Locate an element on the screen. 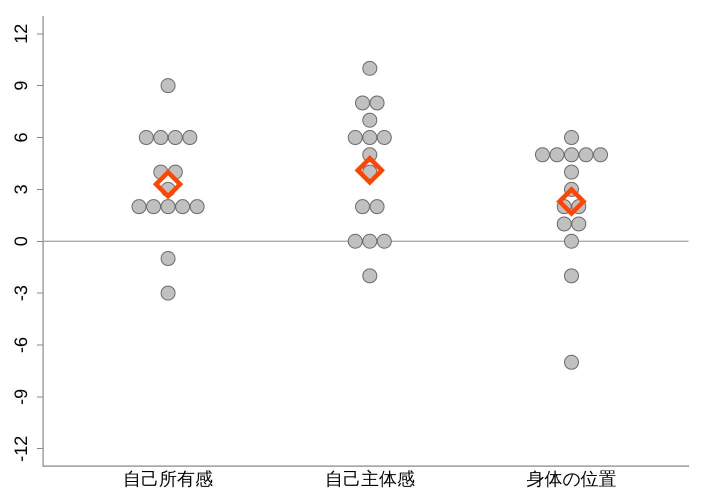 The height and width of the screenshot is (494, 705). x-tick-label: 自己主体感 is located at coordinates (369, 478).